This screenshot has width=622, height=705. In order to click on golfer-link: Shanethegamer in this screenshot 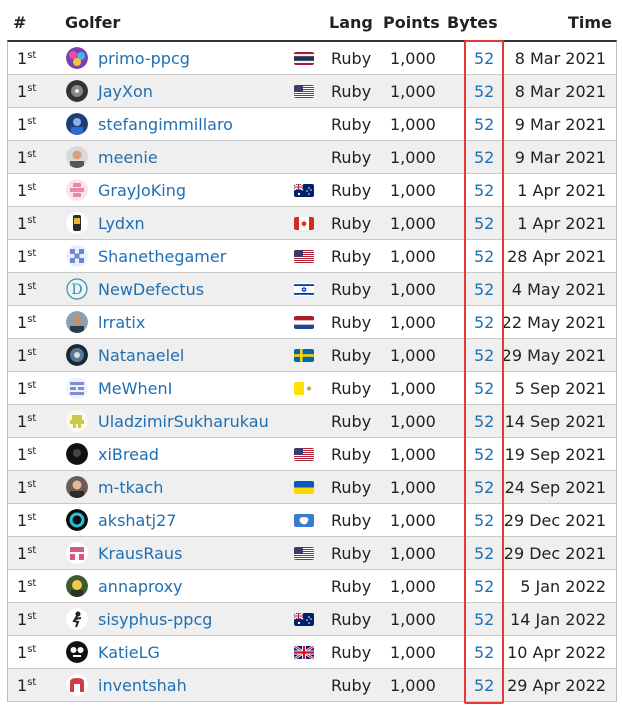, I will do `click(162, 256)`.